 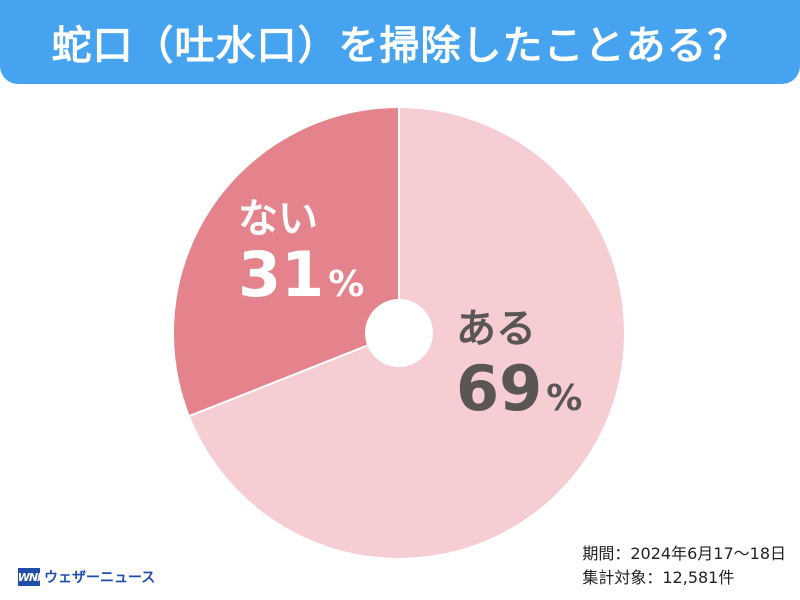 What do you see at coordinates (658, 577) in the screenshot?
I see `survey-sample-size: 集計対象：12,581件` at bounding box center [658, 577].